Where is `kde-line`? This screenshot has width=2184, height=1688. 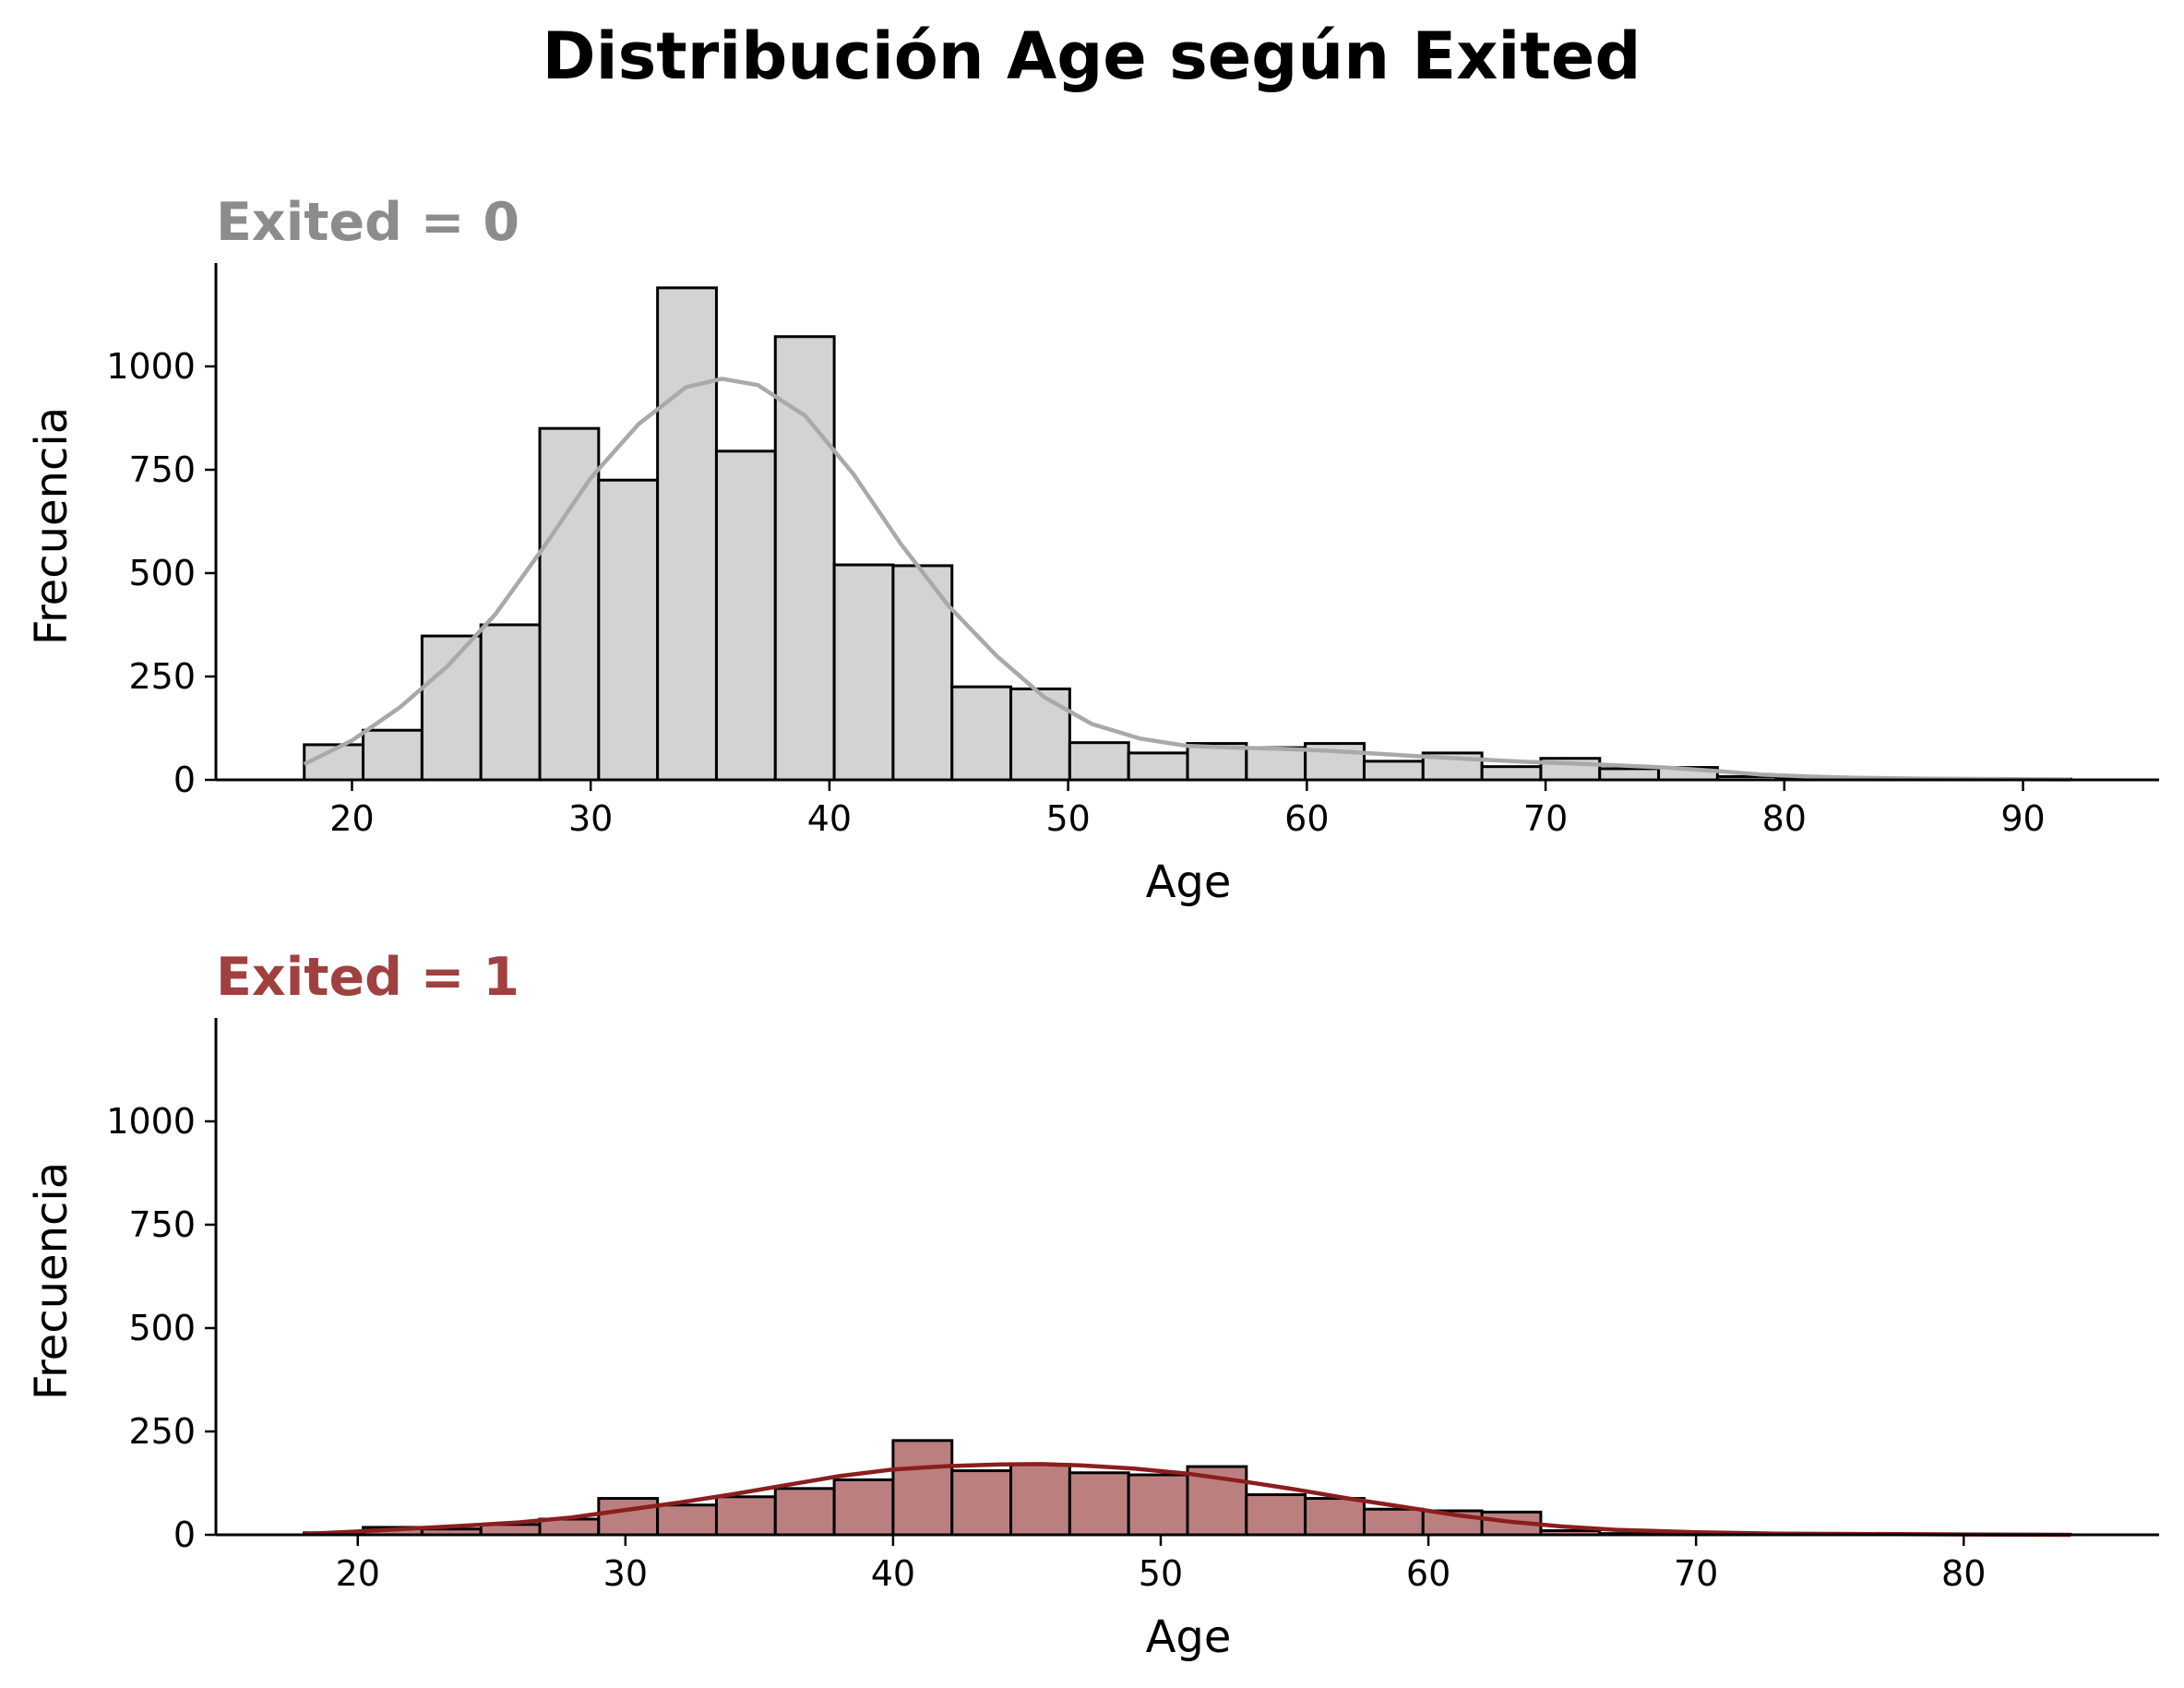 kde-line is located at coordinates (1187, 1500).